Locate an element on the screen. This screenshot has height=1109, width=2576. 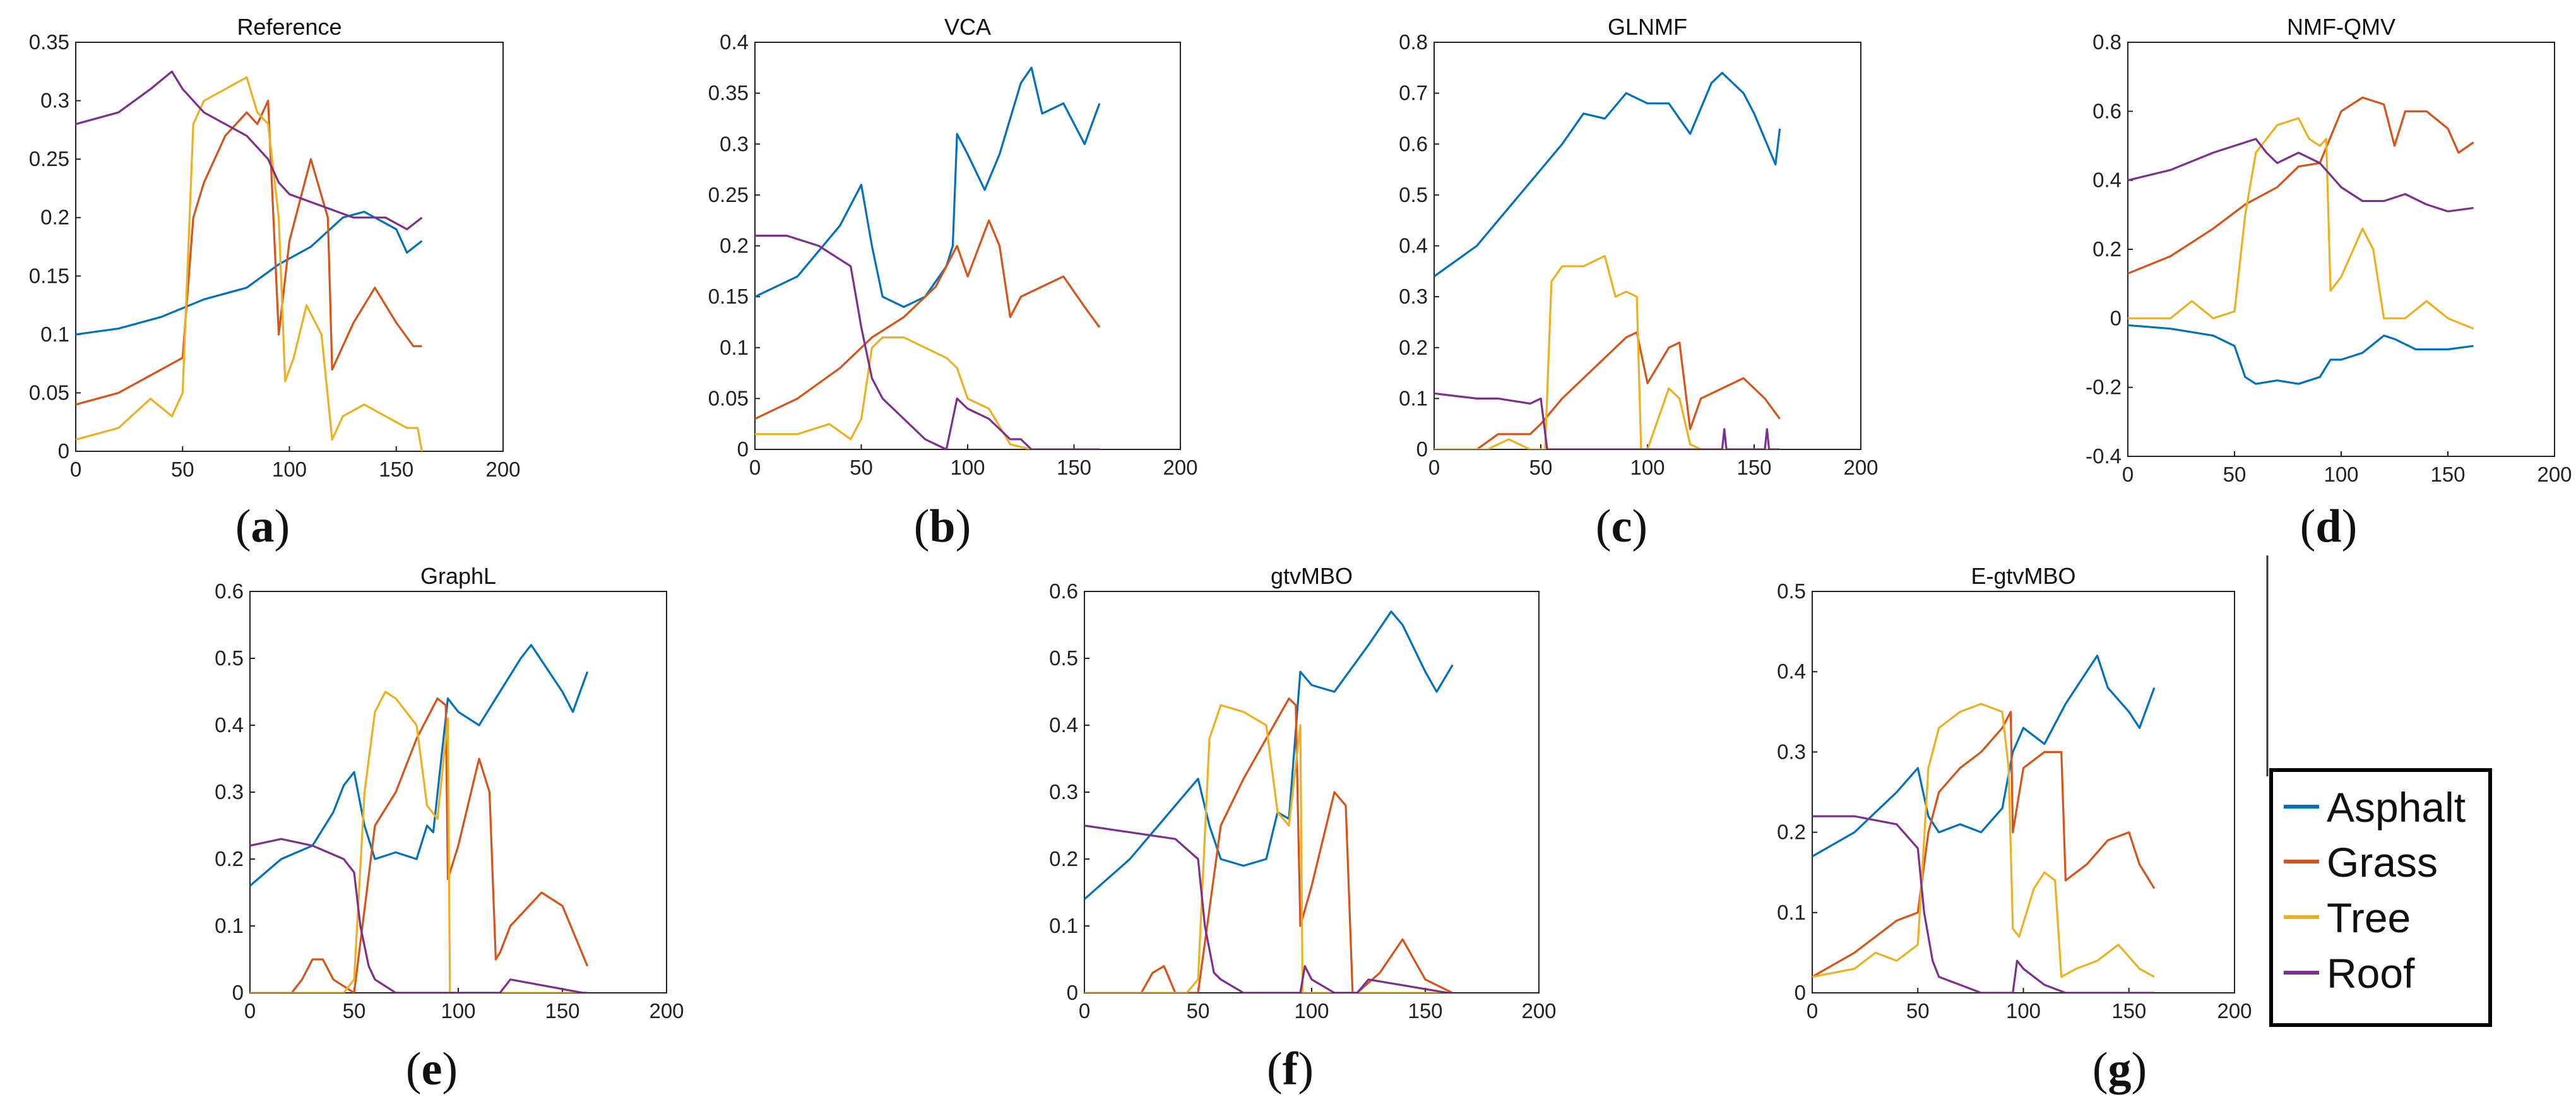
legend-box is located at coordinates (2381, 897).